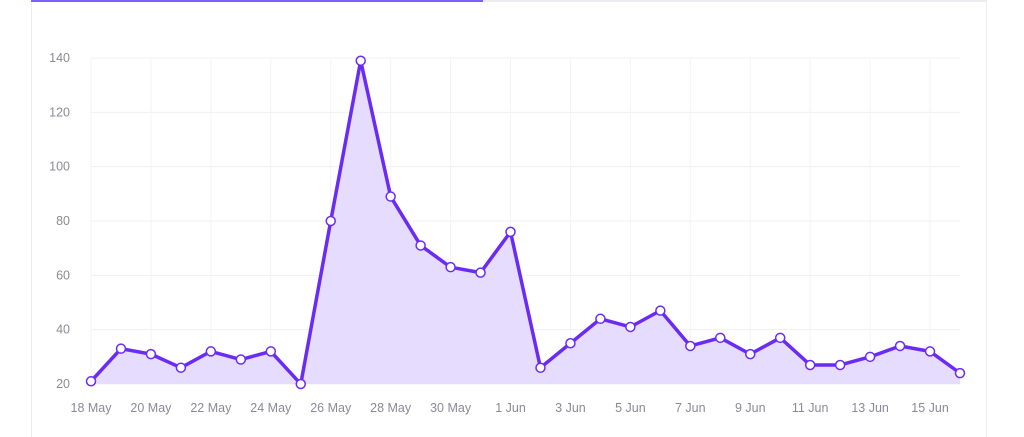 The width and height of the screenshot is (1024, 437). I want to click on x-tick-label: 20 May, so click(151, 408).